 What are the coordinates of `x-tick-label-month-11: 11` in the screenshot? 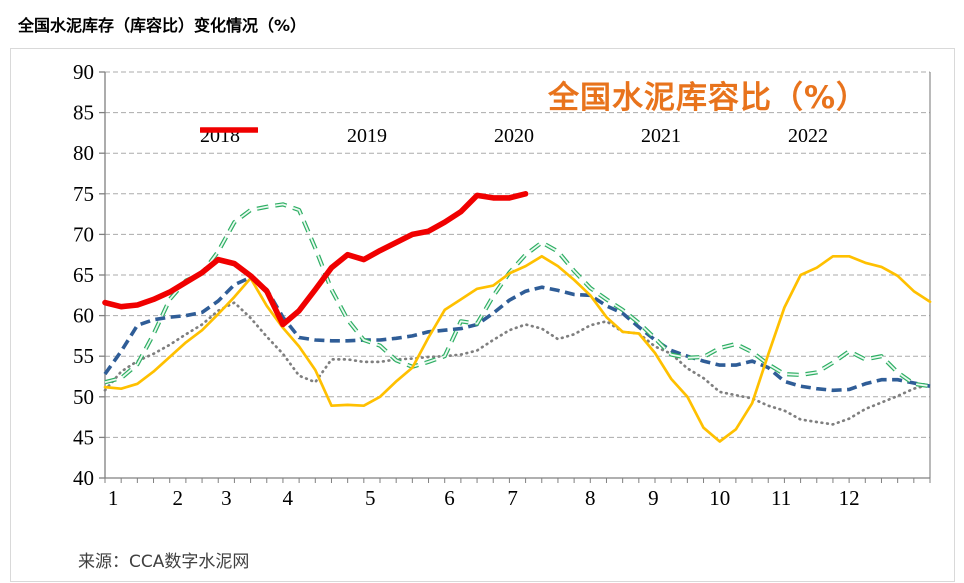 It's located at (781, 498).